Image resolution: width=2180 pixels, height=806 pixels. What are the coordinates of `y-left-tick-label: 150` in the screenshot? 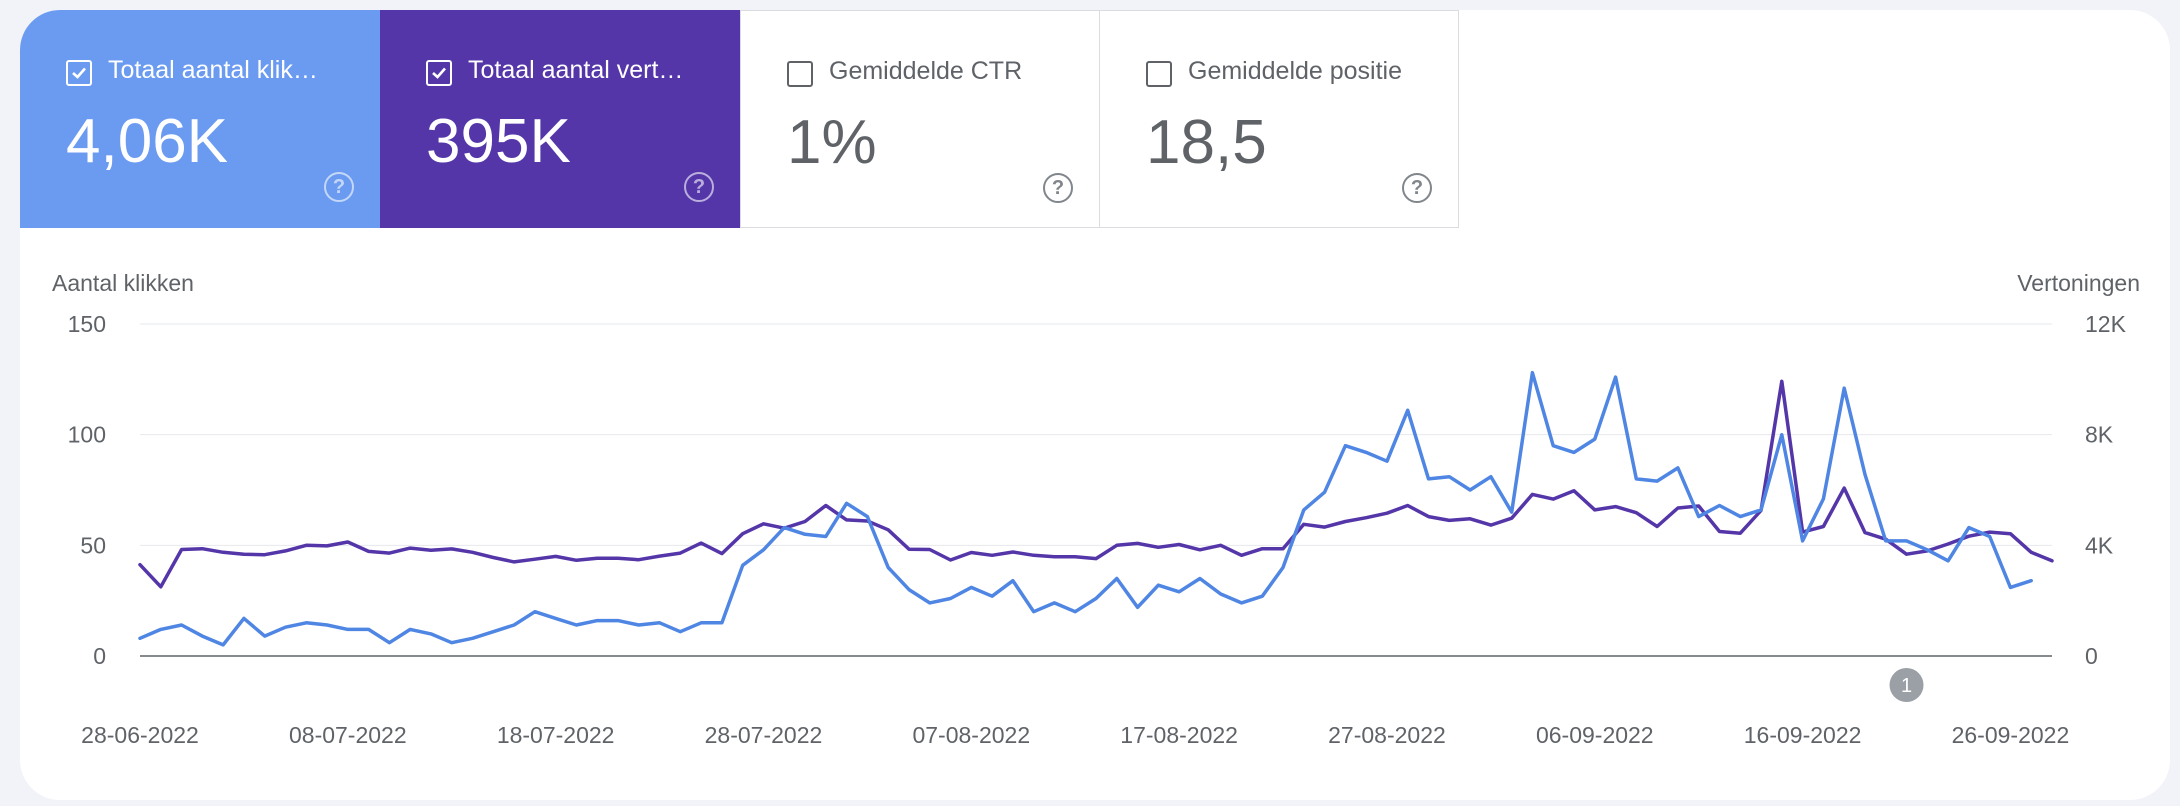 It's located at (87, 324).